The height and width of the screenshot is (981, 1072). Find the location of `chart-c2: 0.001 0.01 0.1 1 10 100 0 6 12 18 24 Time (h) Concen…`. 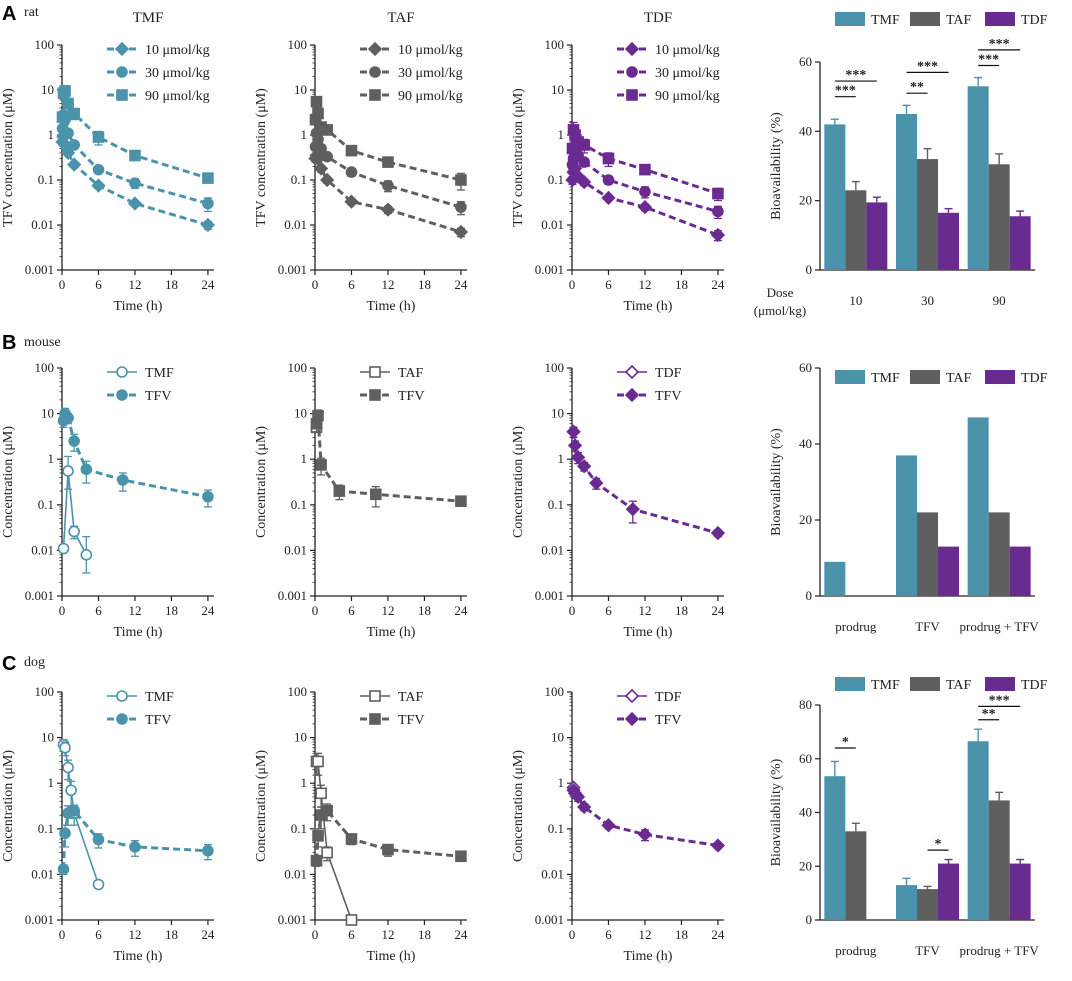

chart-c2: 0.001 0.01 0.1 1 10 100 0 6 12 18 24 Time (h) Concen… is located at coordinates (361, 824).